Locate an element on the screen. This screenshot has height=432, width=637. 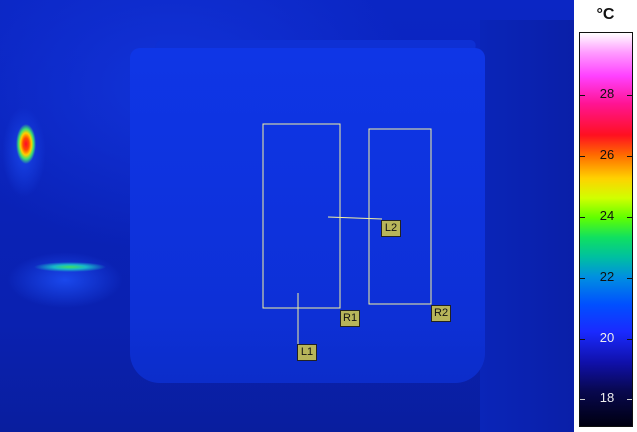
scale-tick-label: 20 is located at coordinates (607, 337).